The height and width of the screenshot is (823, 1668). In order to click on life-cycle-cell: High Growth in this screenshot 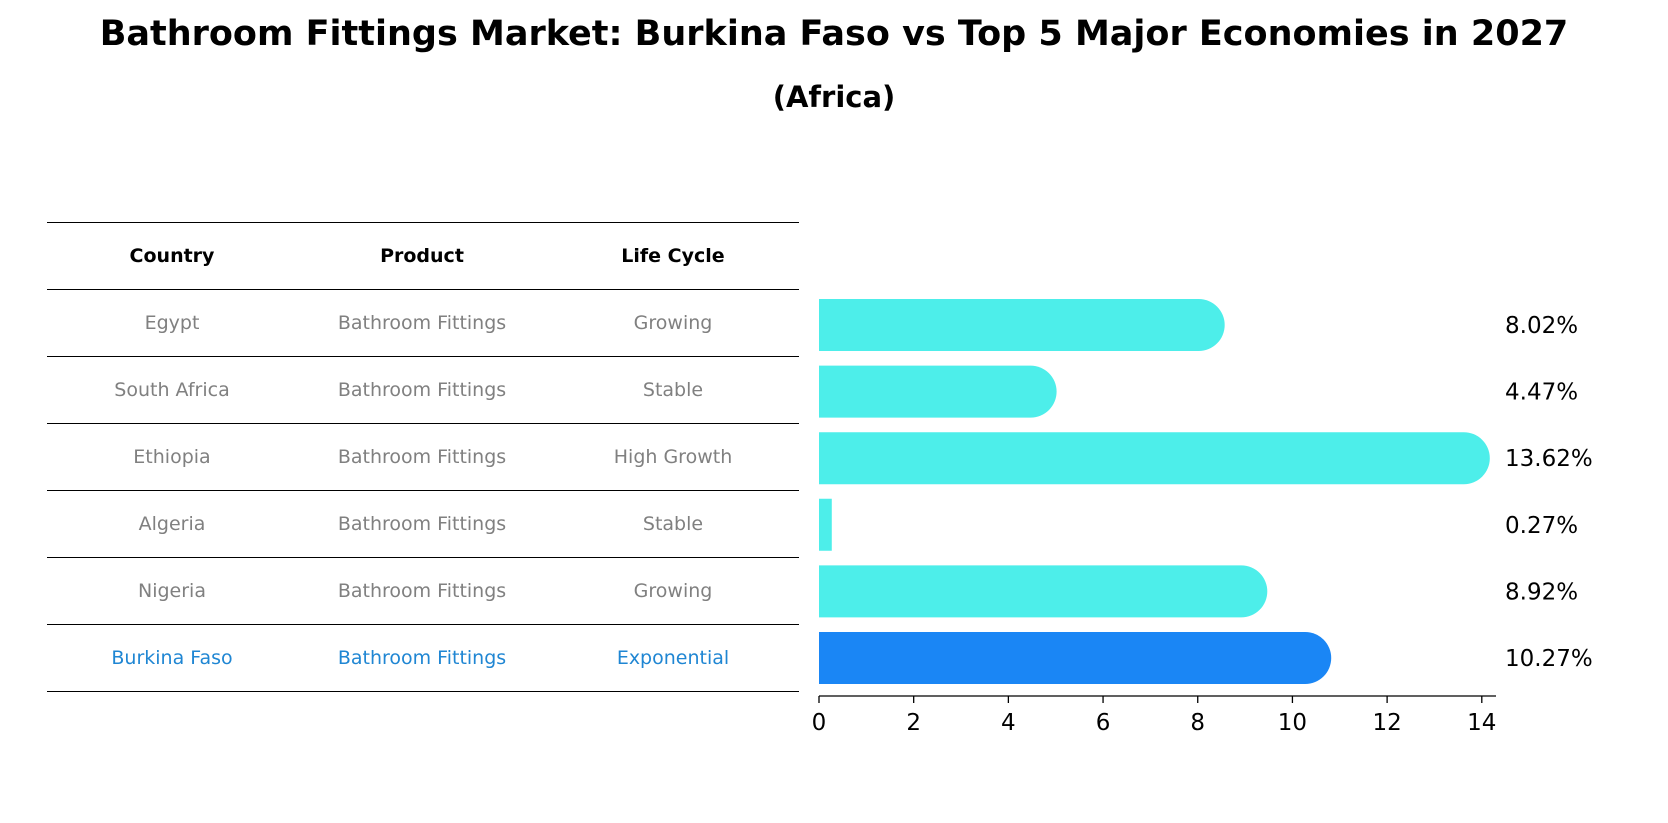, I will do `click(673, 457)`.